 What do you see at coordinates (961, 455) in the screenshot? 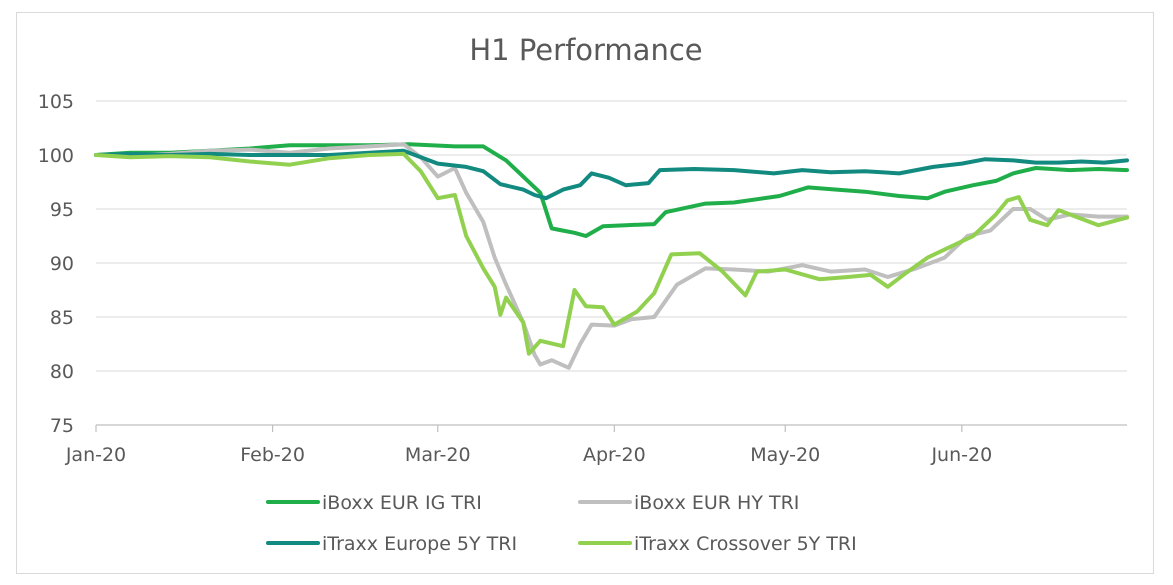
I see `x-tick-label: Jun-20` at bounding box center [961, 455].